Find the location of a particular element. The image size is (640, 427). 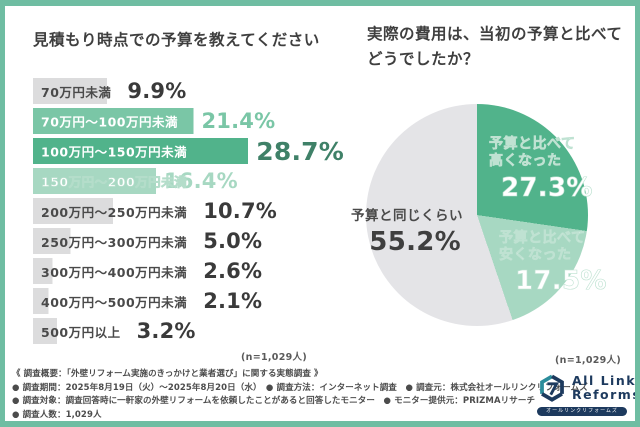

bar-label: 250万円〜300万円未満 is located at coordinates (114, 242).